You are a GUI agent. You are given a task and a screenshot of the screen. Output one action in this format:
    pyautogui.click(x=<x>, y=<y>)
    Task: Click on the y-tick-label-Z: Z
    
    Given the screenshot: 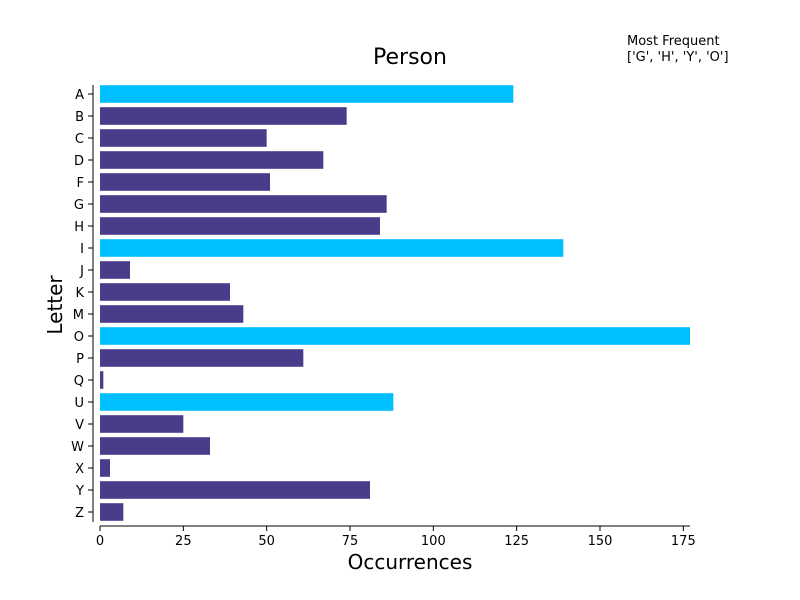 What is the action you would take?
    pyautogui.click(x=79, y=513)
    